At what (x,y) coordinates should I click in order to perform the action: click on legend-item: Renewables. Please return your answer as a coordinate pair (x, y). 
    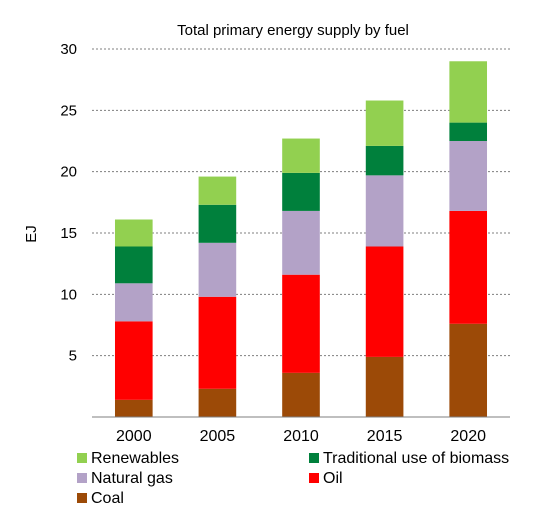
    Looking at the image, I should click on (128, 458).